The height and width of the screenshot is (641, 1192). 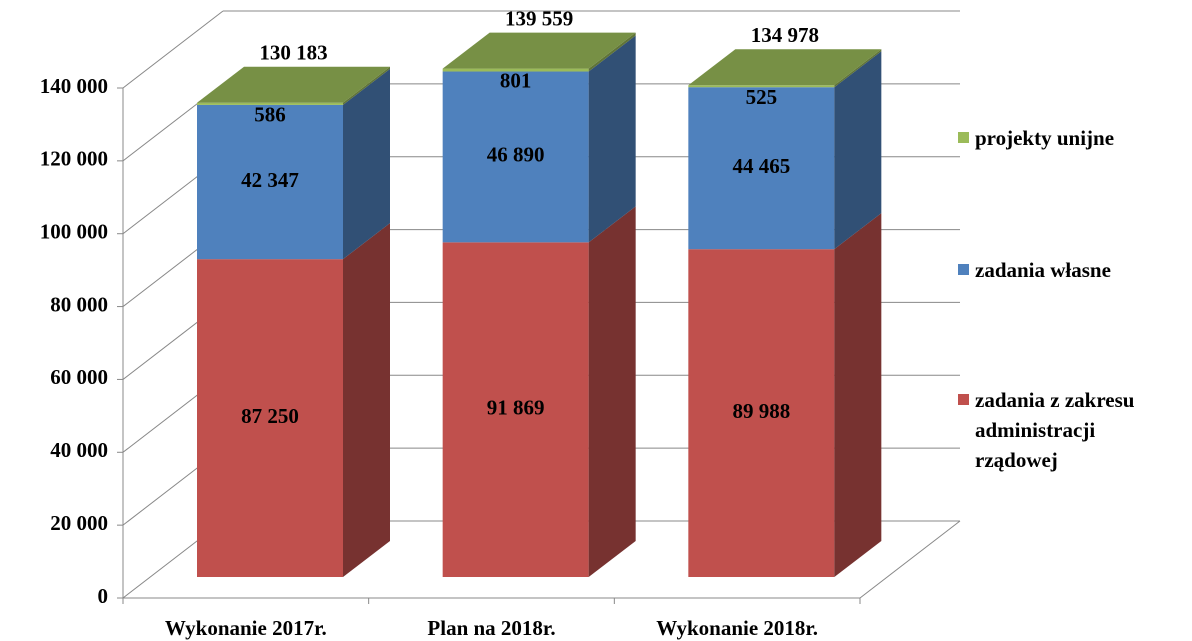 I want to click on legend-item: projekty unijne, so click(x=1070, y=138).